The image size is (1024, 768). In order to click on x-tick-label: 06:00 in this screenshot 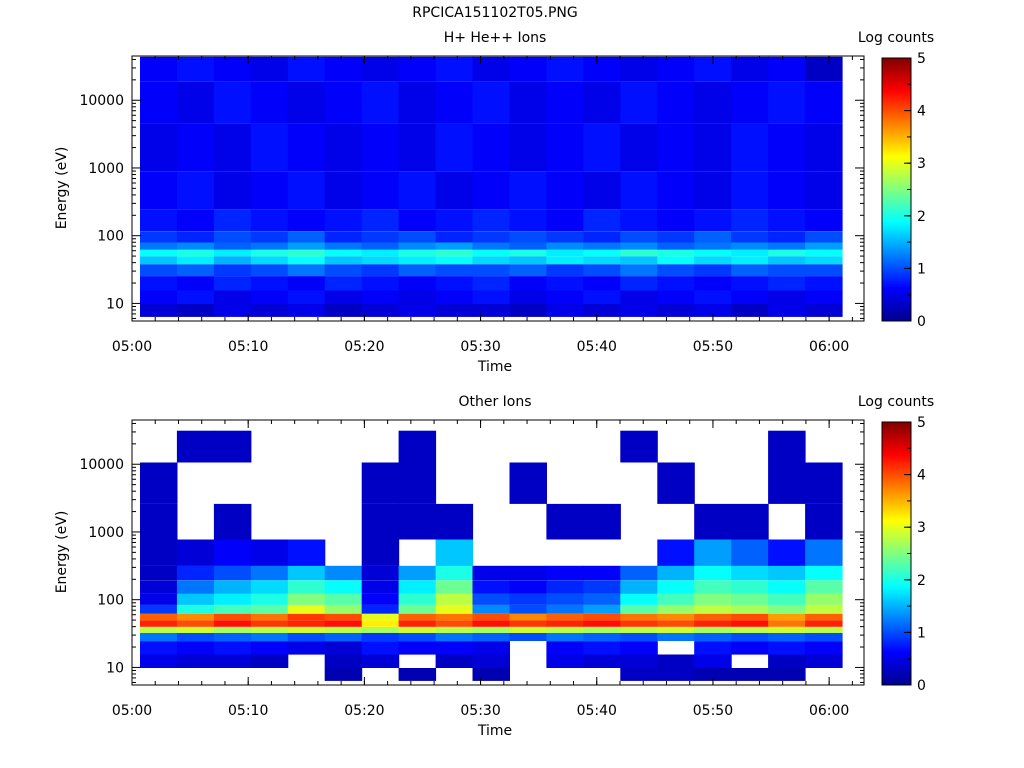, I will do `click(829, 711)`.